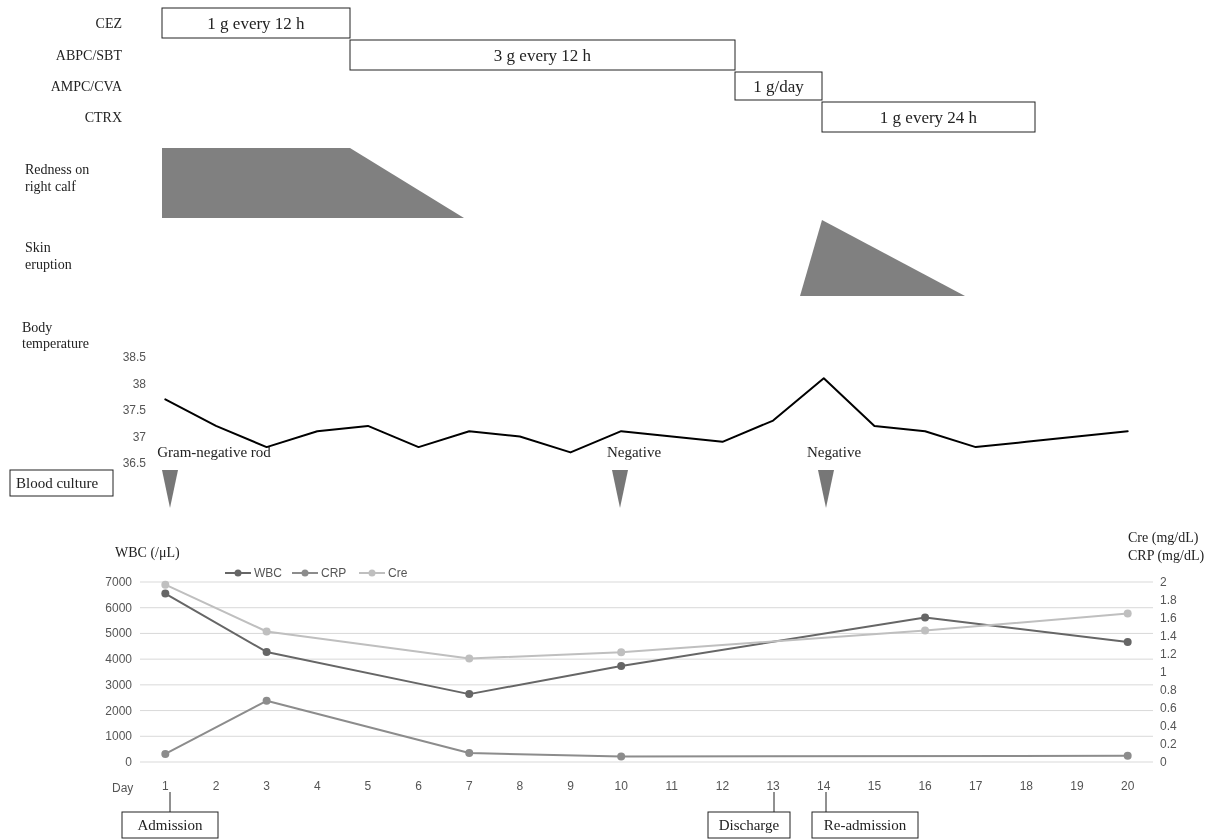 The width and height of the screenshot is (1218, 840). What do you see at coordinates (672, 786) in the screenshot?
I see `x-tick-label: 11` at bounding box center [672, 786].